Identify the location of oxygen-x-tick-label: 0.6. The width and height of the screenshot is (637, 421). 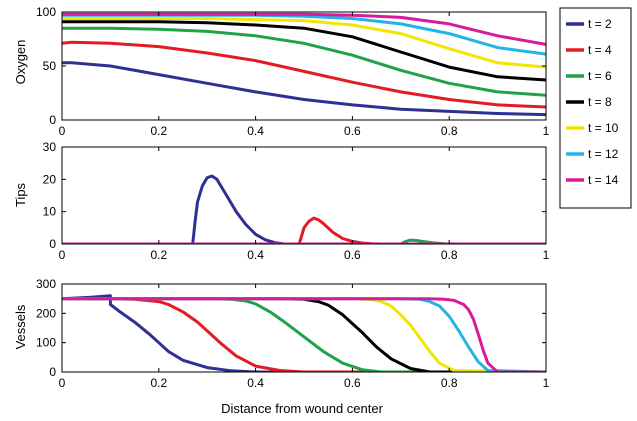
(352, 131).